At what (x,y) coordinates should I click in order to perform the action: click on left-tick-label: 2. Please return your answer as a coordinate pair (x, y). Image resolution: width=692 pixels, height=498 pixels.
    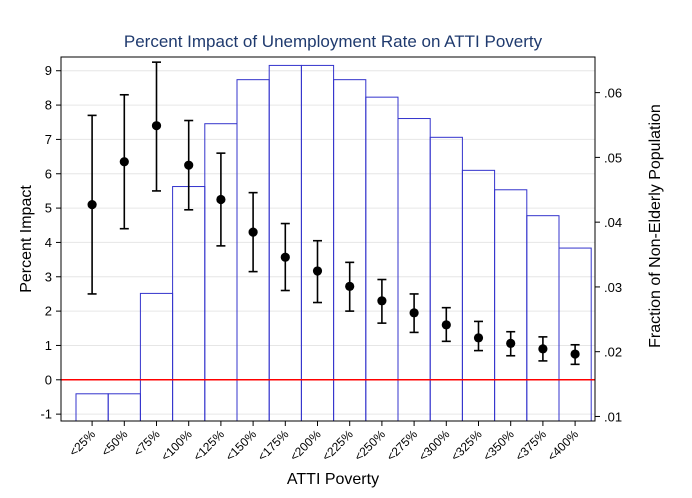
    Looking at the image, I should click on (48, 311).